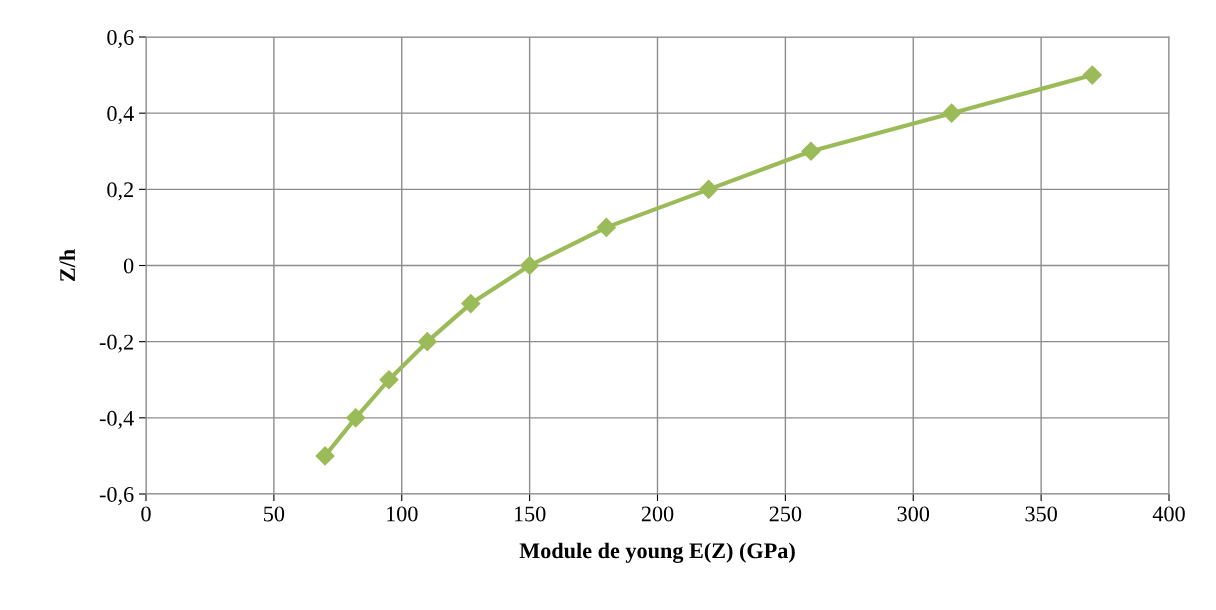  I want to click on x-tick-label: 250, so click(785, 514).